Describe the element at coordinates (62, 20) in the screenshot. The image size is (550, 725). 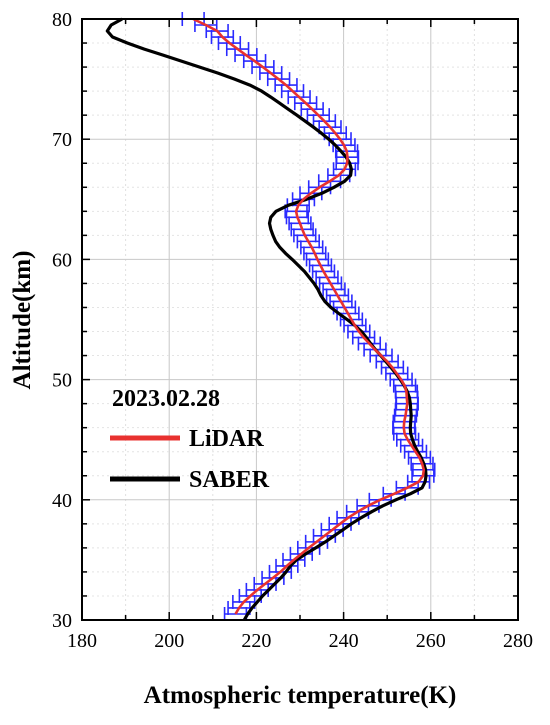
I see `y-tick-label: 80` at that location.